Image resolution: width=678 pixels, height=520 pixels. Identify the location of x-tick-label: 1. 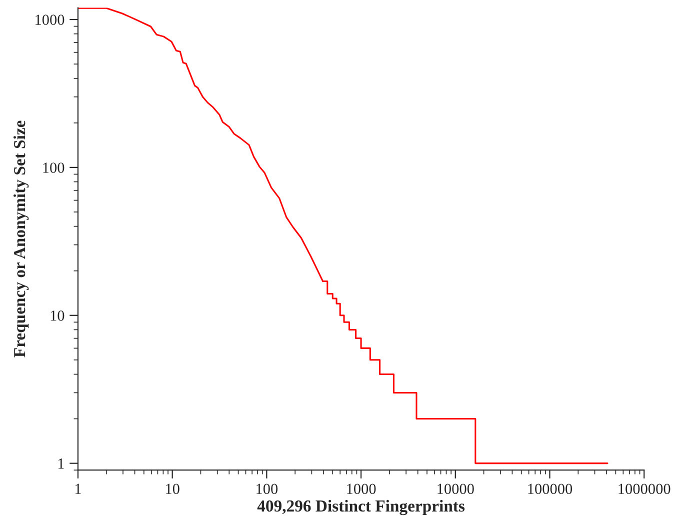
(78, 489).